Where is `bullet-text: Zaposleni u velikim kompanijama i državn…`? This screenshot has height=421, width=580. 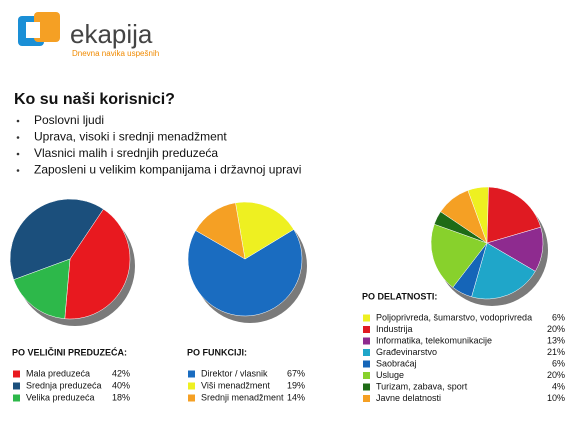
bullet-text: Zaposleni u velikim kompanijama i državn… is located at coordinates (167, 170).